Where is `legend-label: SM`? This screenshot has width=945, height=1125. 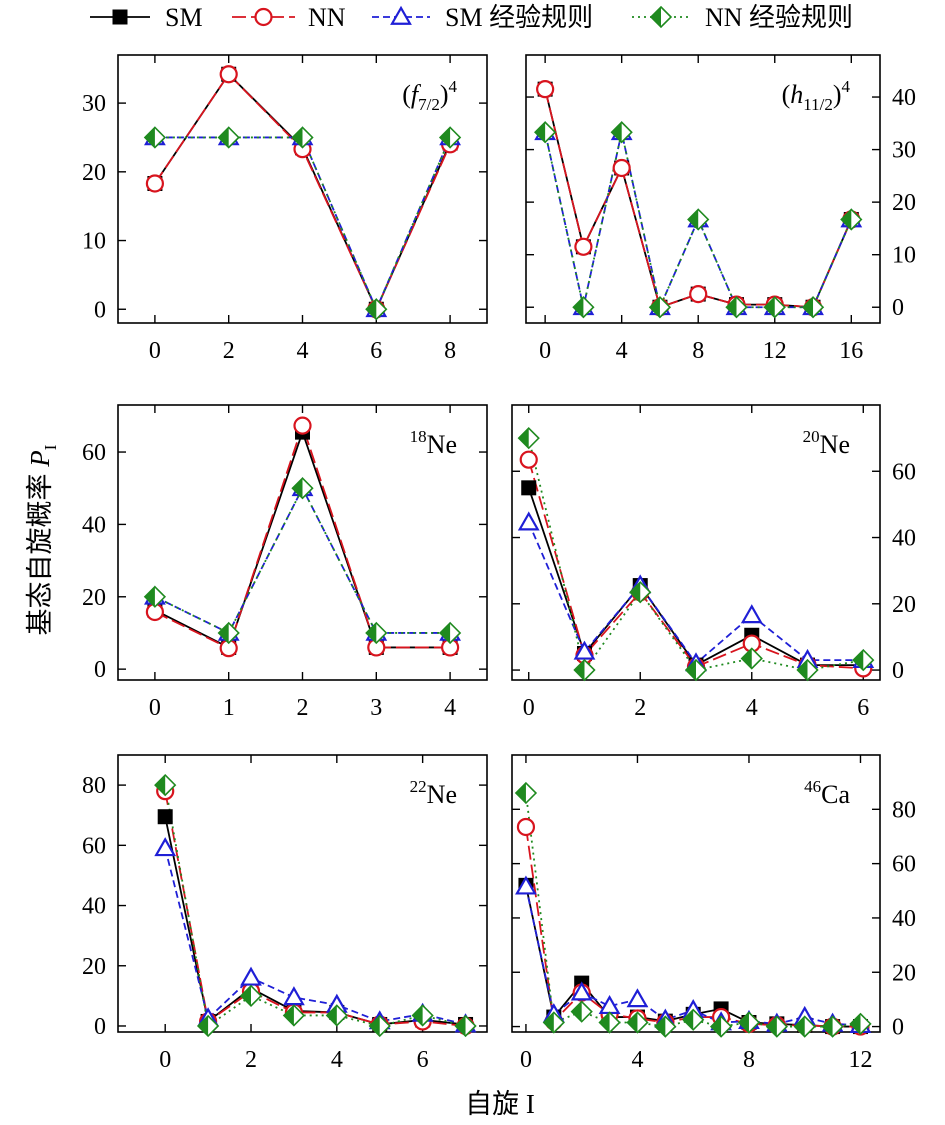 legend-label: SM is located at coordinates (184, 17).